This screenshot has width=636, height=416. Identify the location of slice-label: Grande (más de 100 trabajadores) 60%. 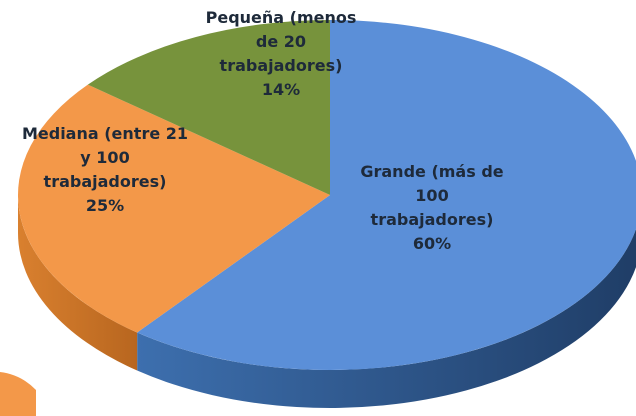
(432, 208).